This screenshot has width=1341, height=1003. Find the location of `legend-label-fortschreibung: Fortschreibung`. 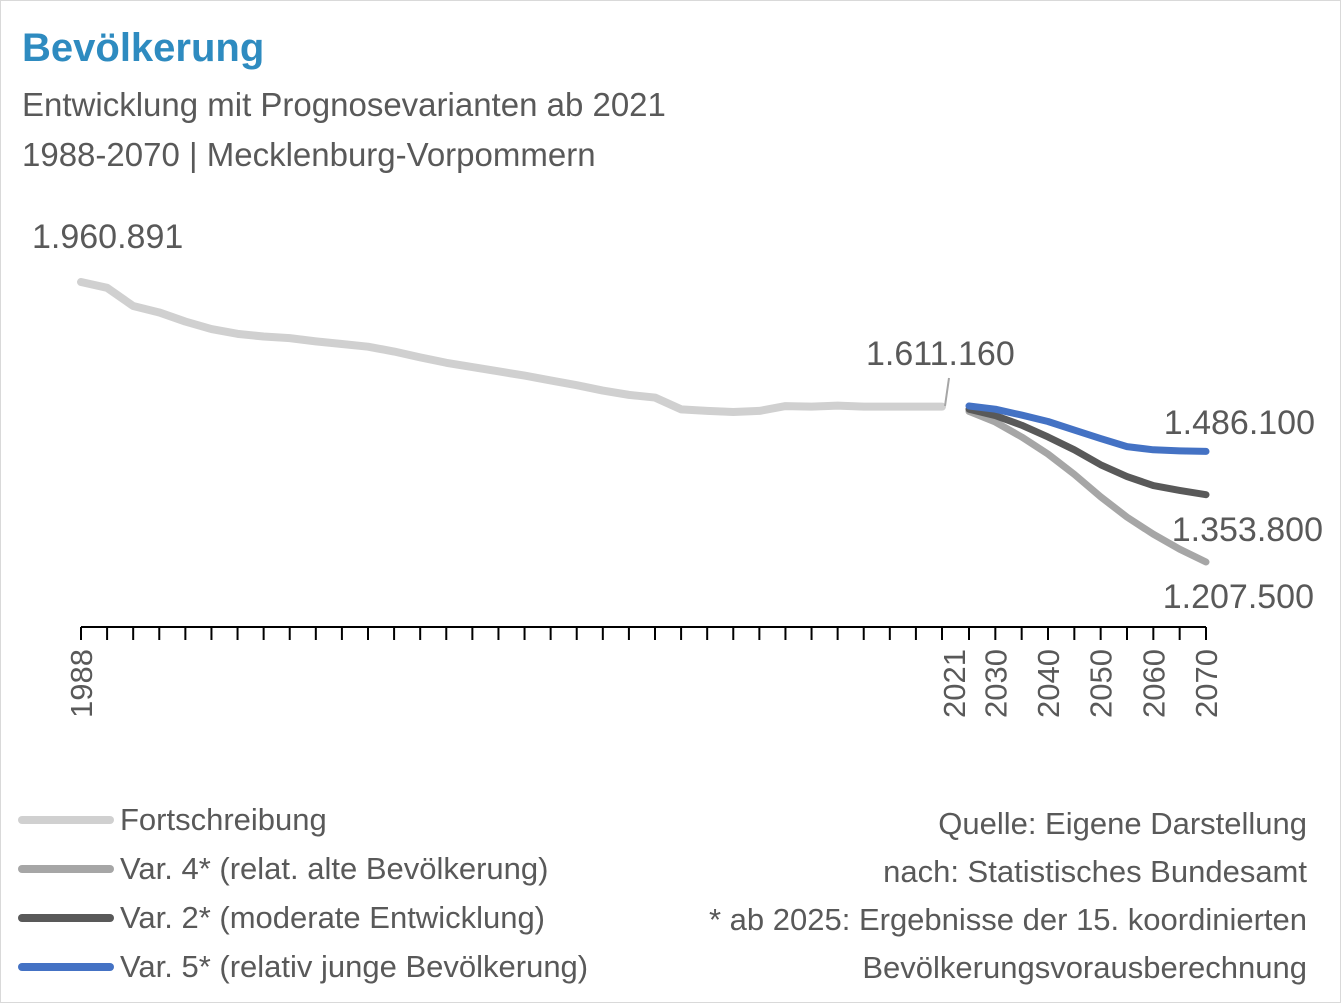

legend-label-fortschreibung: Fortschreibung is located at coordinates (223, 819).